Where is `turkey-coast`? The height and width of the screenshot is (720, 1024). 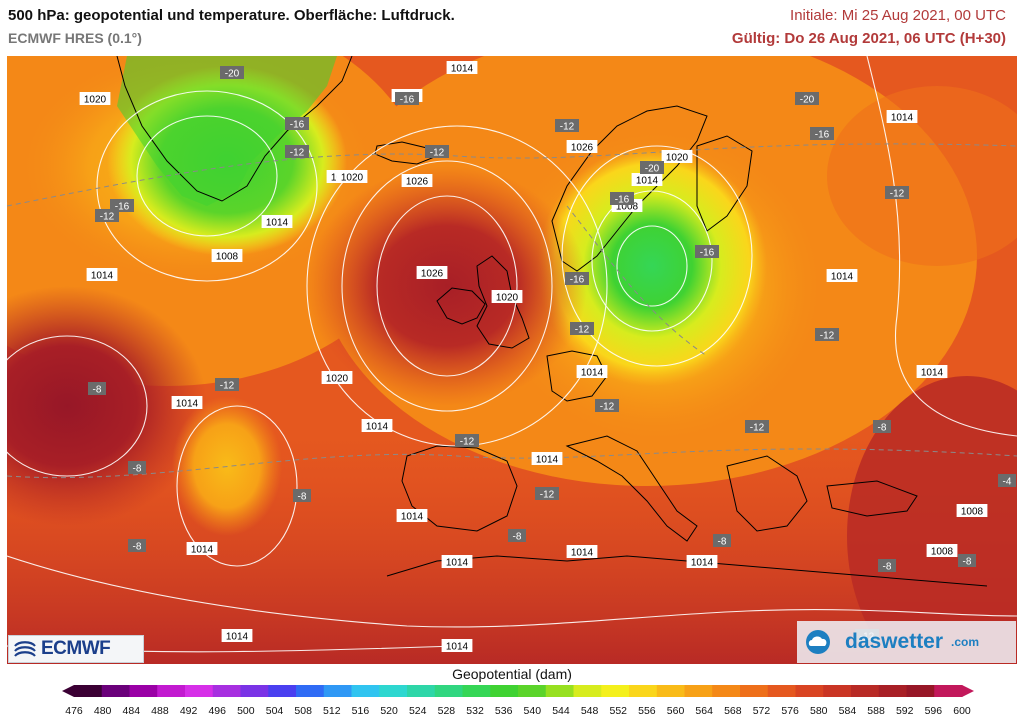 turkey-coast is located at coordinates (872, 498).